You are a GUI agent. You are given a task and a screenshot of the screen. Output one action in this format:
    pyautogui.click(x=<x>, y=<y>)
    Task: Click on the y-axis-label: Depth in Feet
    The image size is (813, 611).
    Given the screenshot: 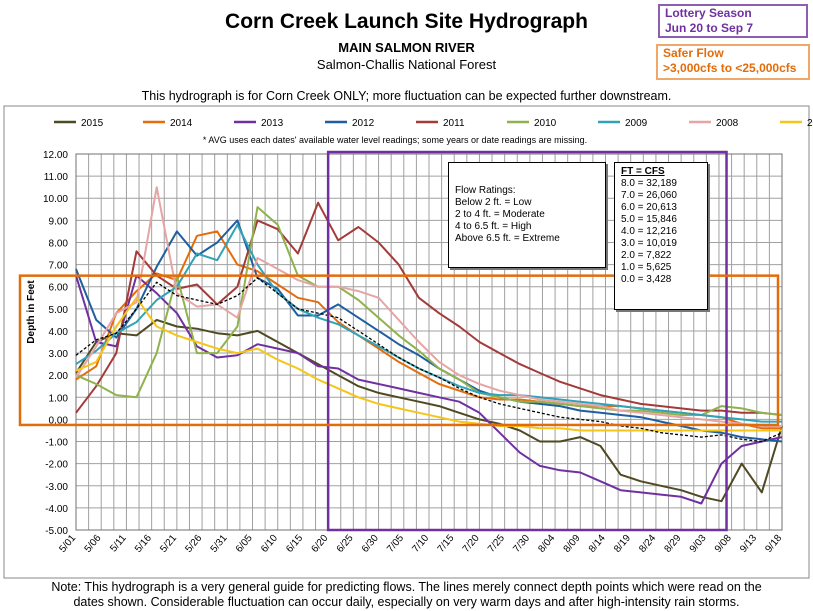 What is the action you would take?
    pyautogui.click(x=31, y=312)
    